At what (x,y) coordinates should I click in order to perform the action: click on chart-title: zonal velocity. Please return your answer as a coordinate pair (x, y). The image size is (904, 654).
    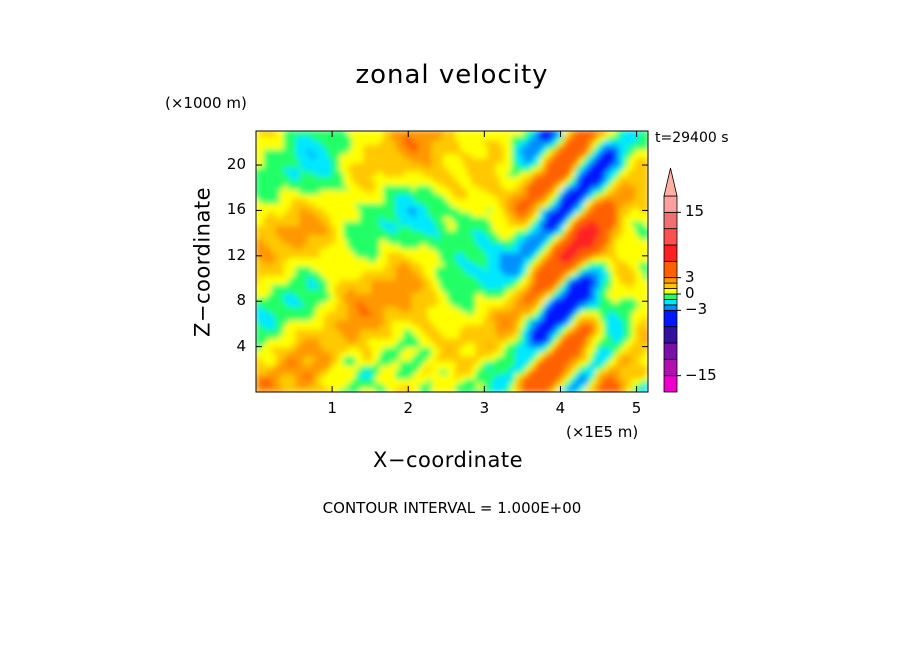
    Looking at the image, I should click on (452, 75).